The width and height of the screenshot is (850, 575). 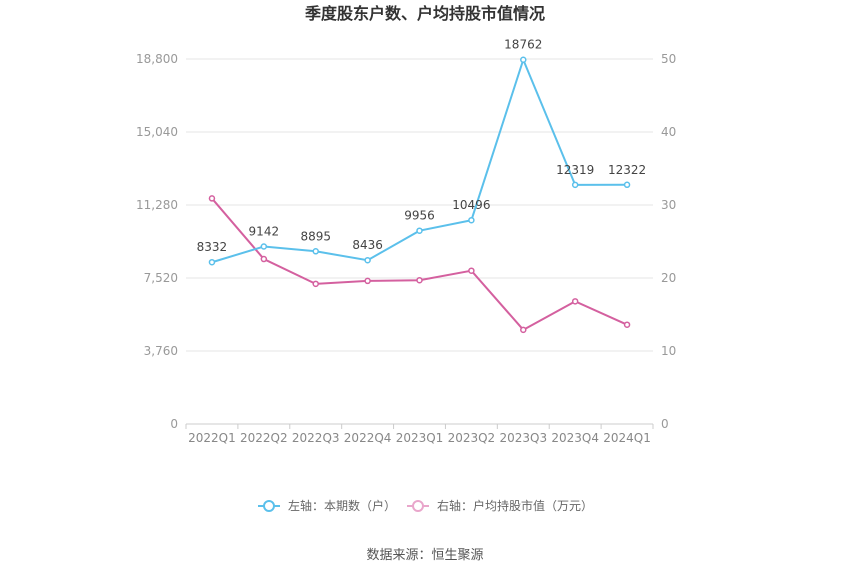 I want to click on data-source: 数据来源：恒生聚源, so click(x=424, y=555).